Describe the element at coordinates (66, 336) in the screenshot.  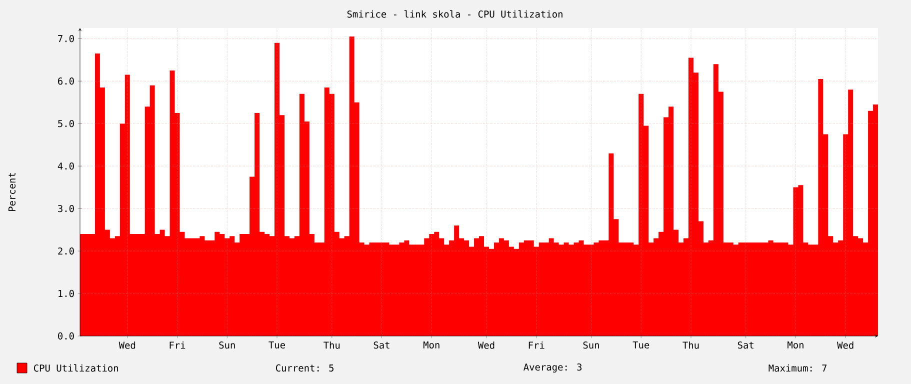
I see `y-tick-label: 0.0` at that location.